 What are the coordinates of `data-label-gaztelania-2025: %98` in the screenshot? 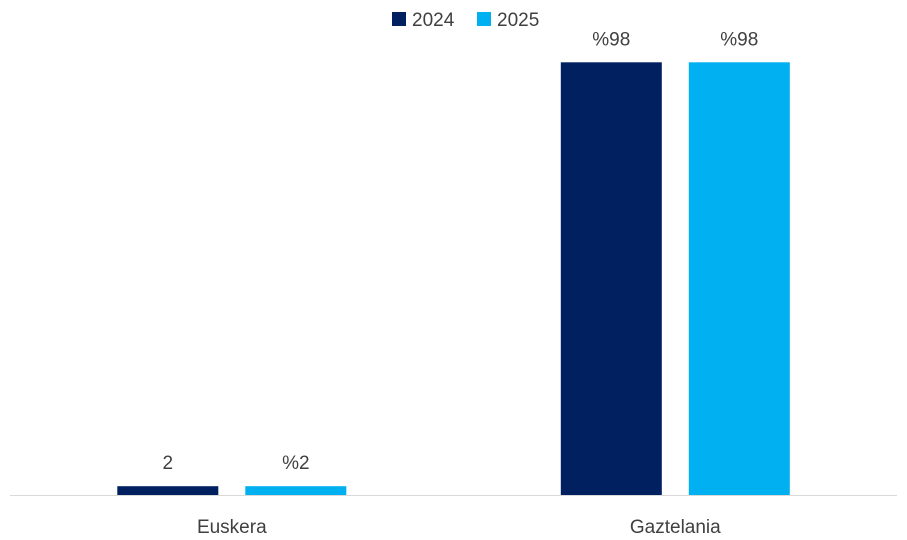 It's located at (739, 39).